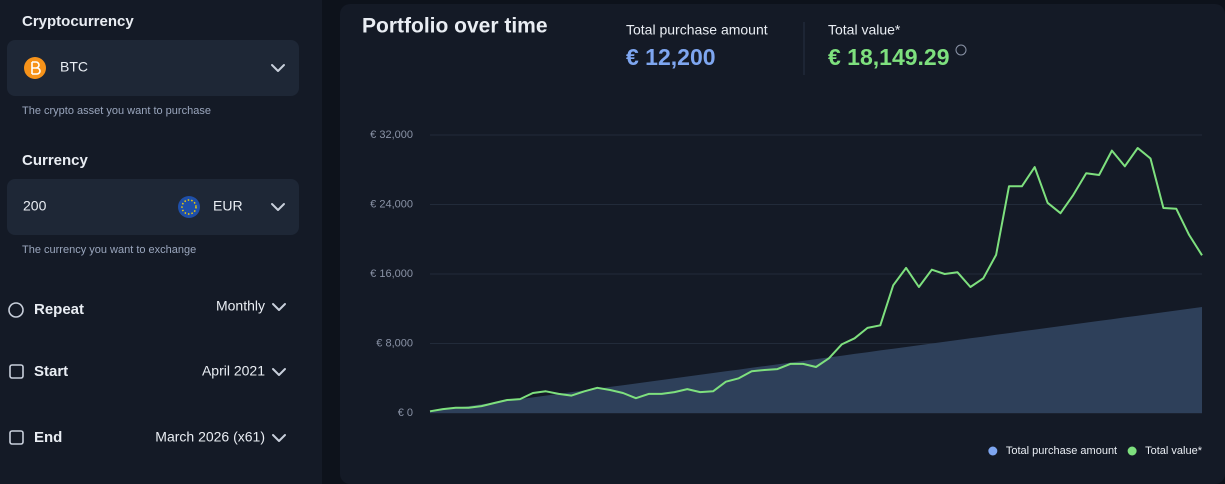 The width and height of the screenshot is (1225, 484). I want to click on summary-label: Total purchase amount, so click(697, 30).